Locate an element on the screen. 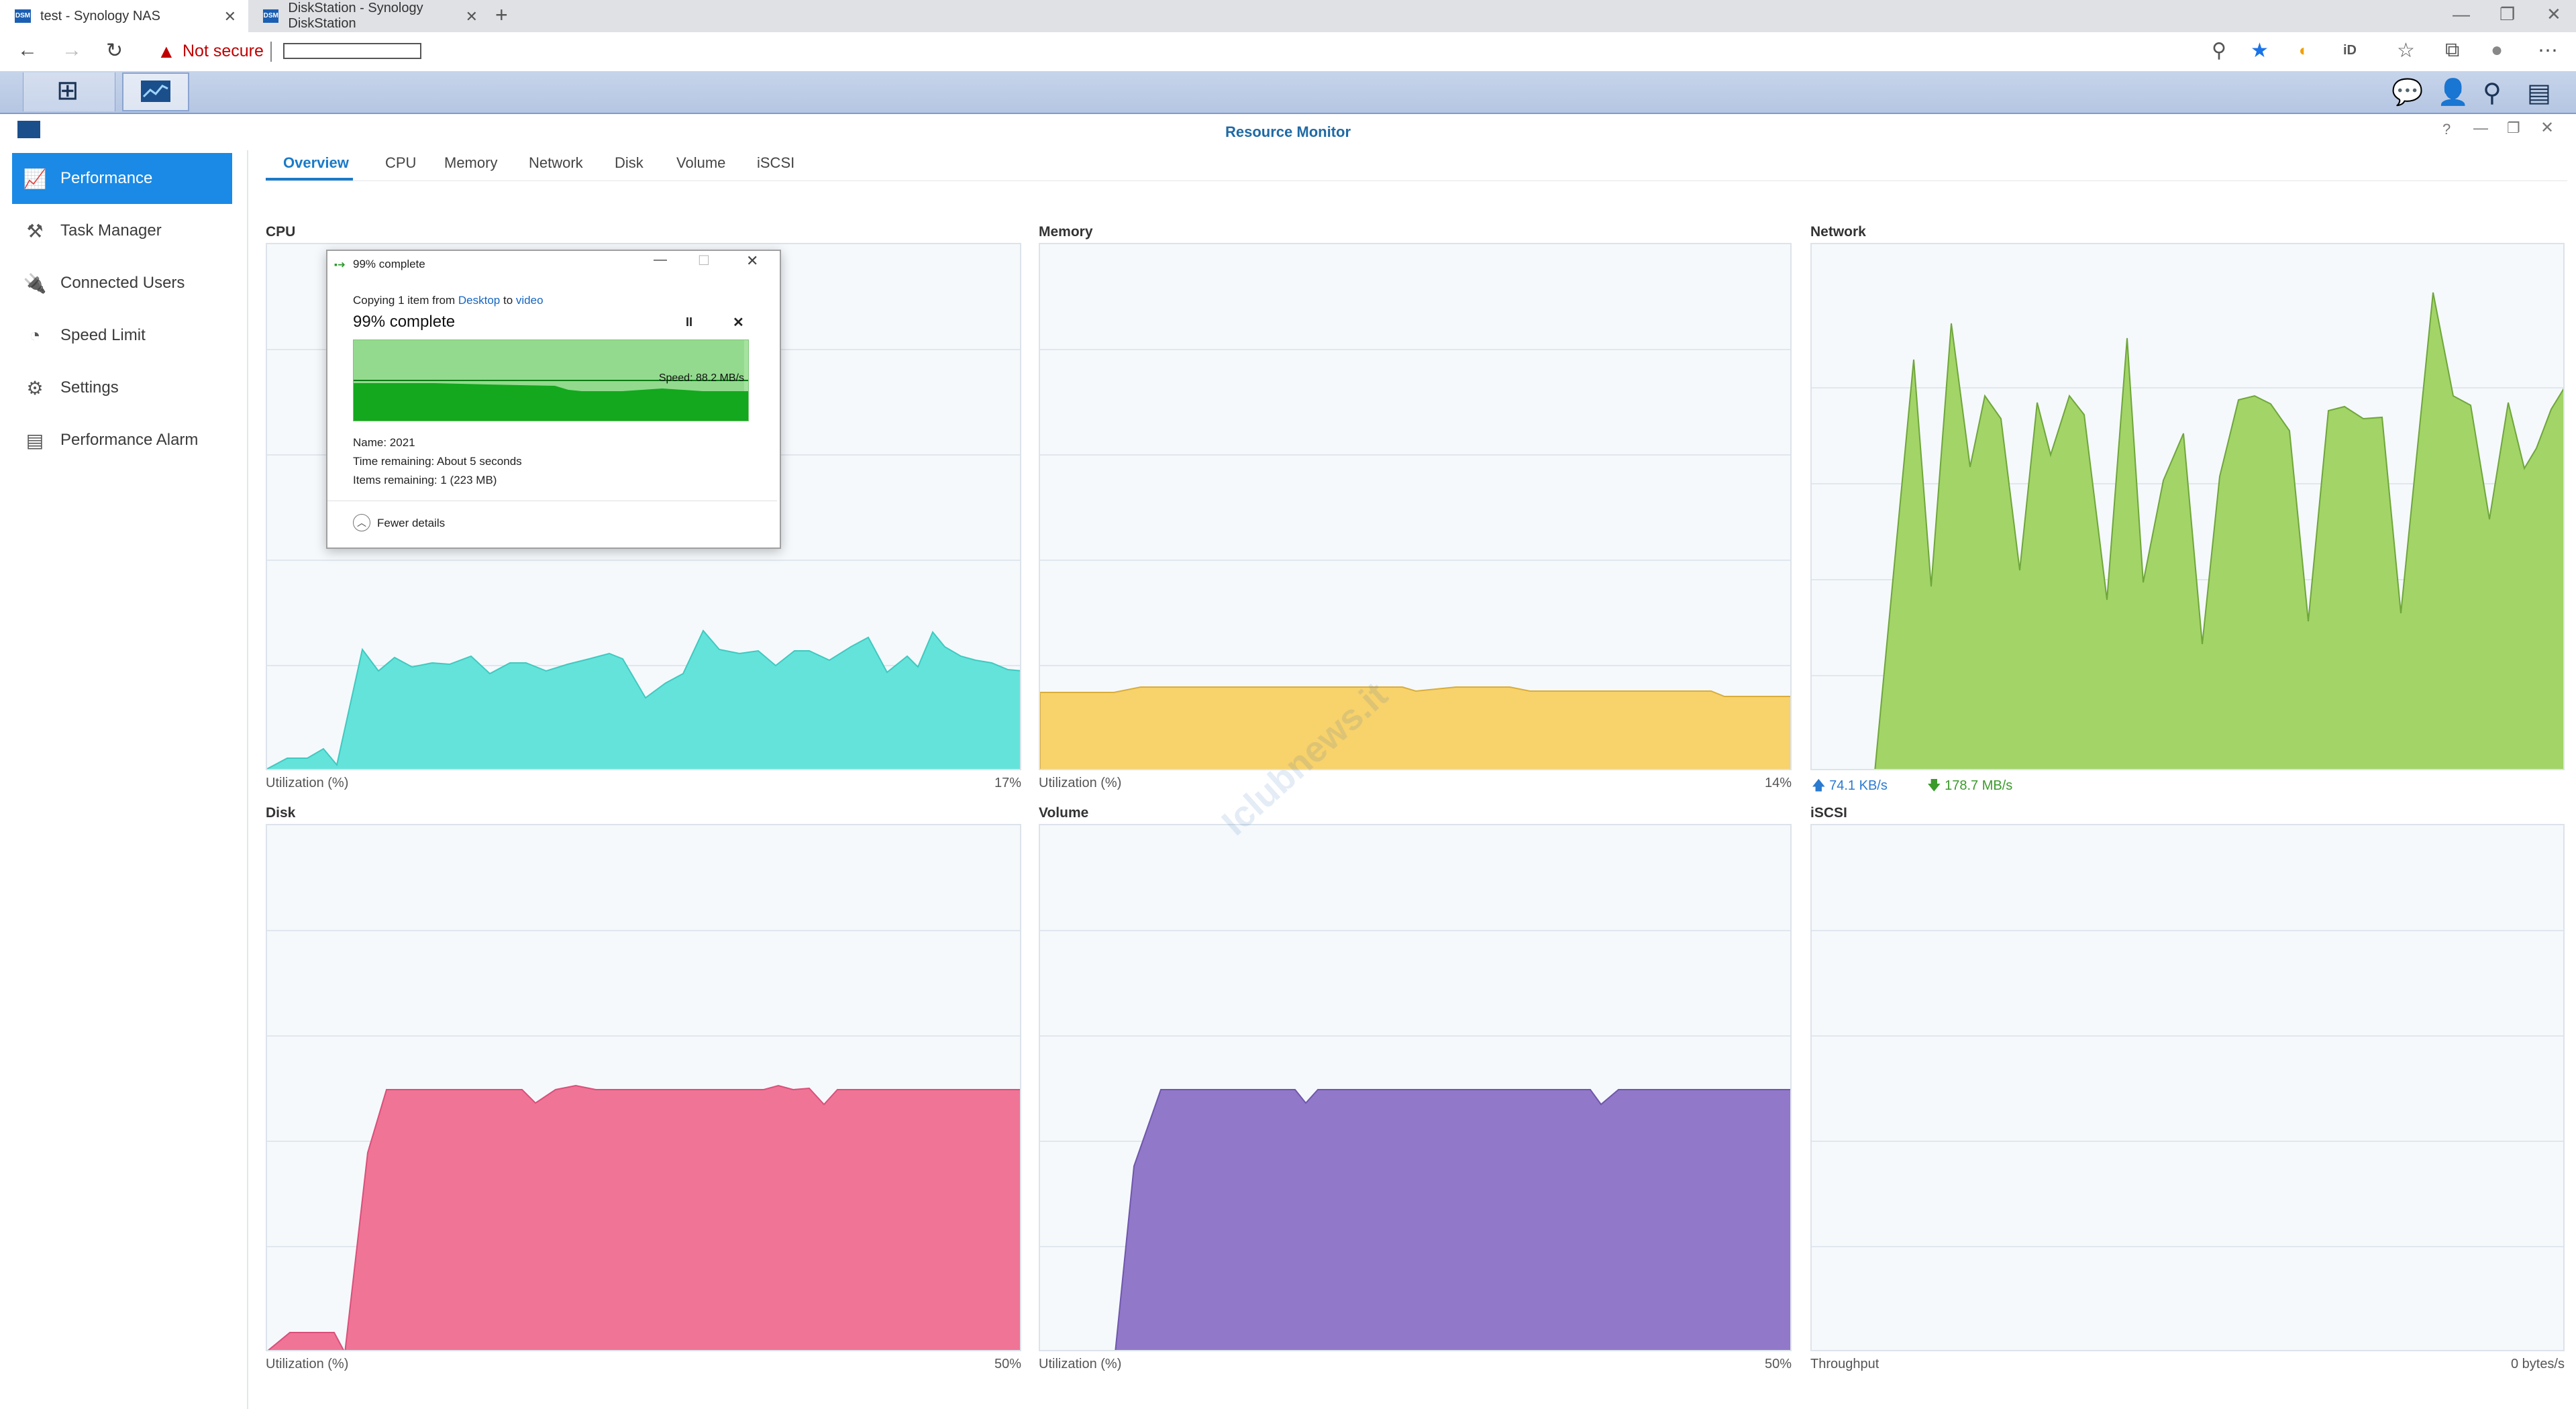 The width and height of the screenshot is (2576, 1409). tab-volume: Volume is located at coordinates (701, 162).